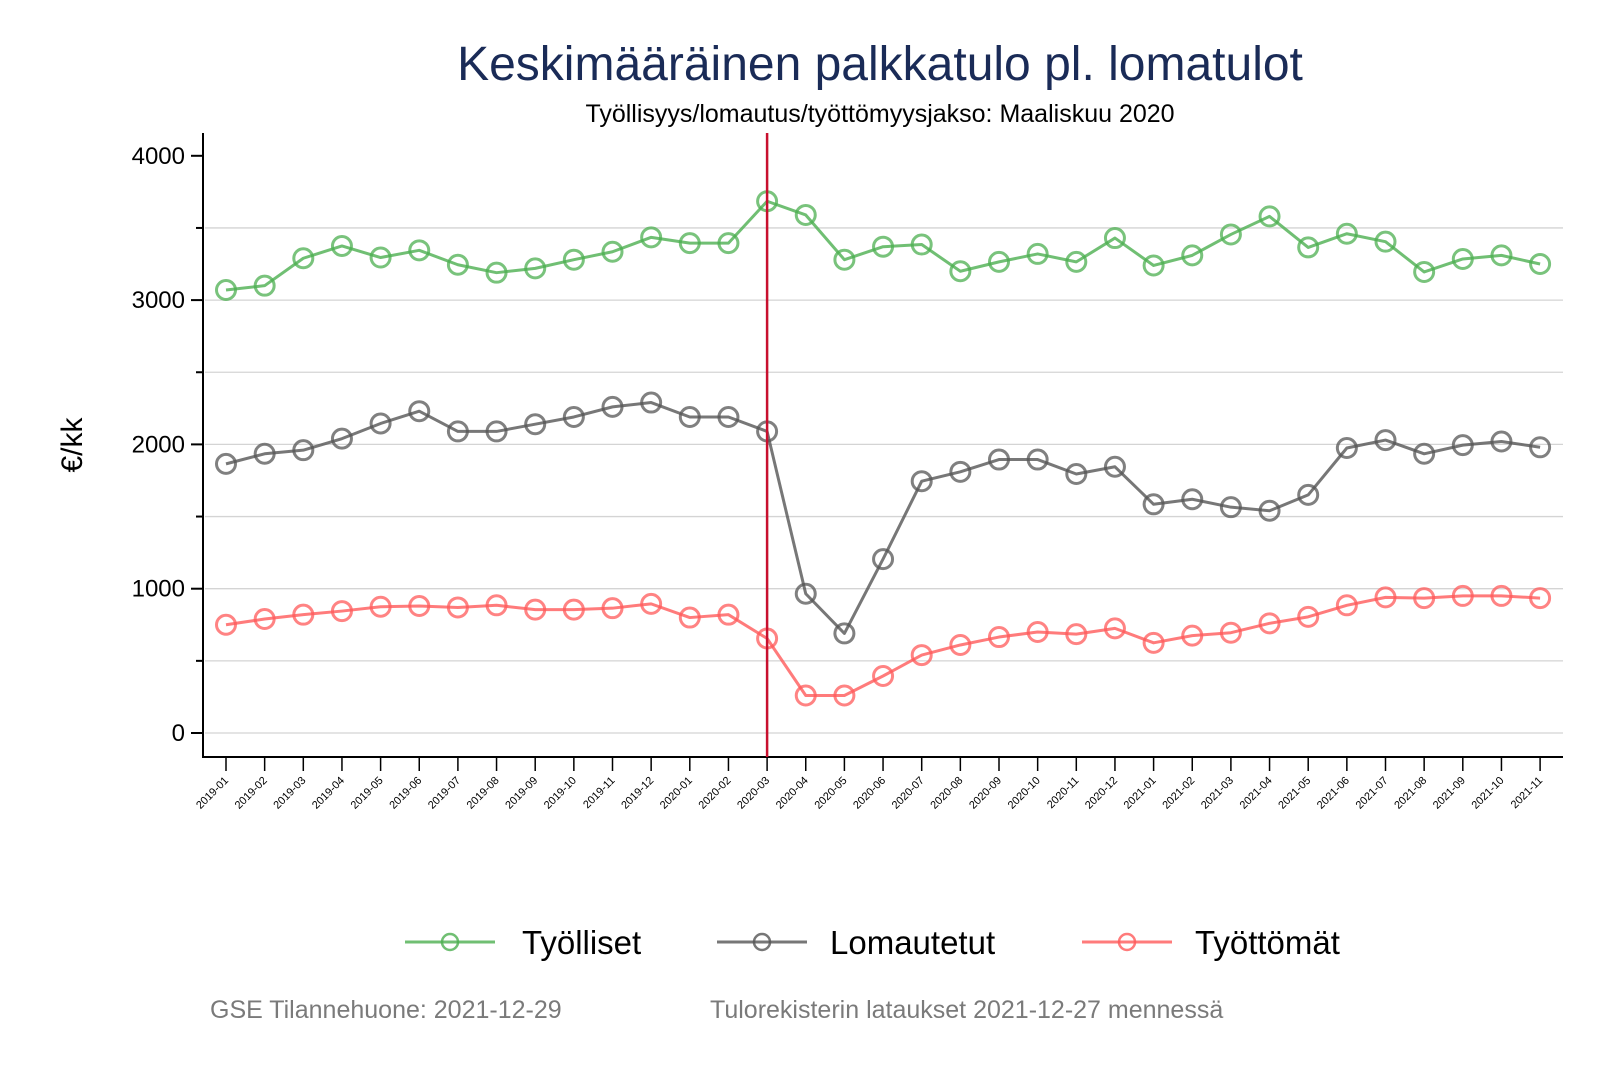  I want to click on y-axis-label: €/kk, so click(72, 444).